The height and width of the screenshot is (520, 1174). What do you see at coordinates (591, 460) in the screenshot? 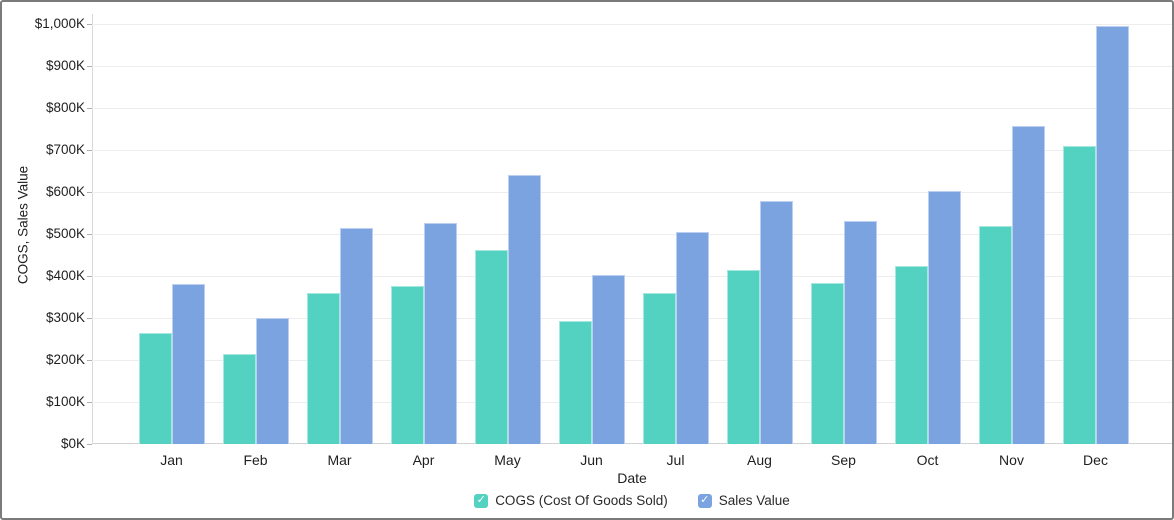
I see `x-axis-tick-label-jun: Jun` at bounding box center [591, 460].